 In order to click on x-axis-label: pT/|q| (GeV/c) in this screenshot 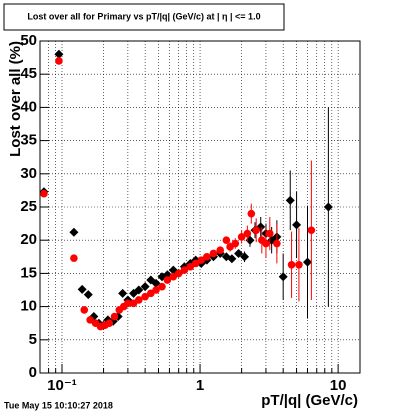, I will do `click(309, 400)`.